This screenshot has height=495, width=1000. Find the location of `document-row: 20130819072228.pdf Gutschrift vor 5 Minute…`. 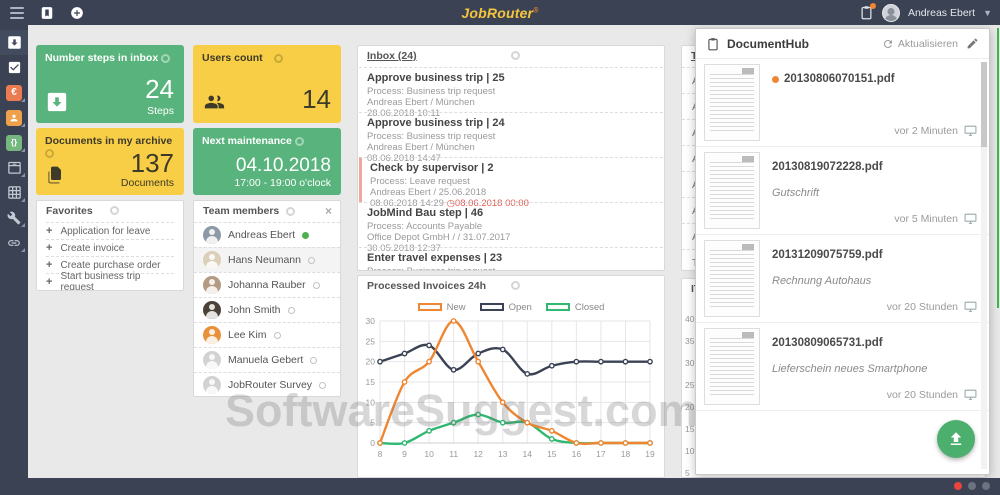

document-row: 20130819072228.pdf Gutschrift vor 5 Minute… is located at coordinates (842, 191).